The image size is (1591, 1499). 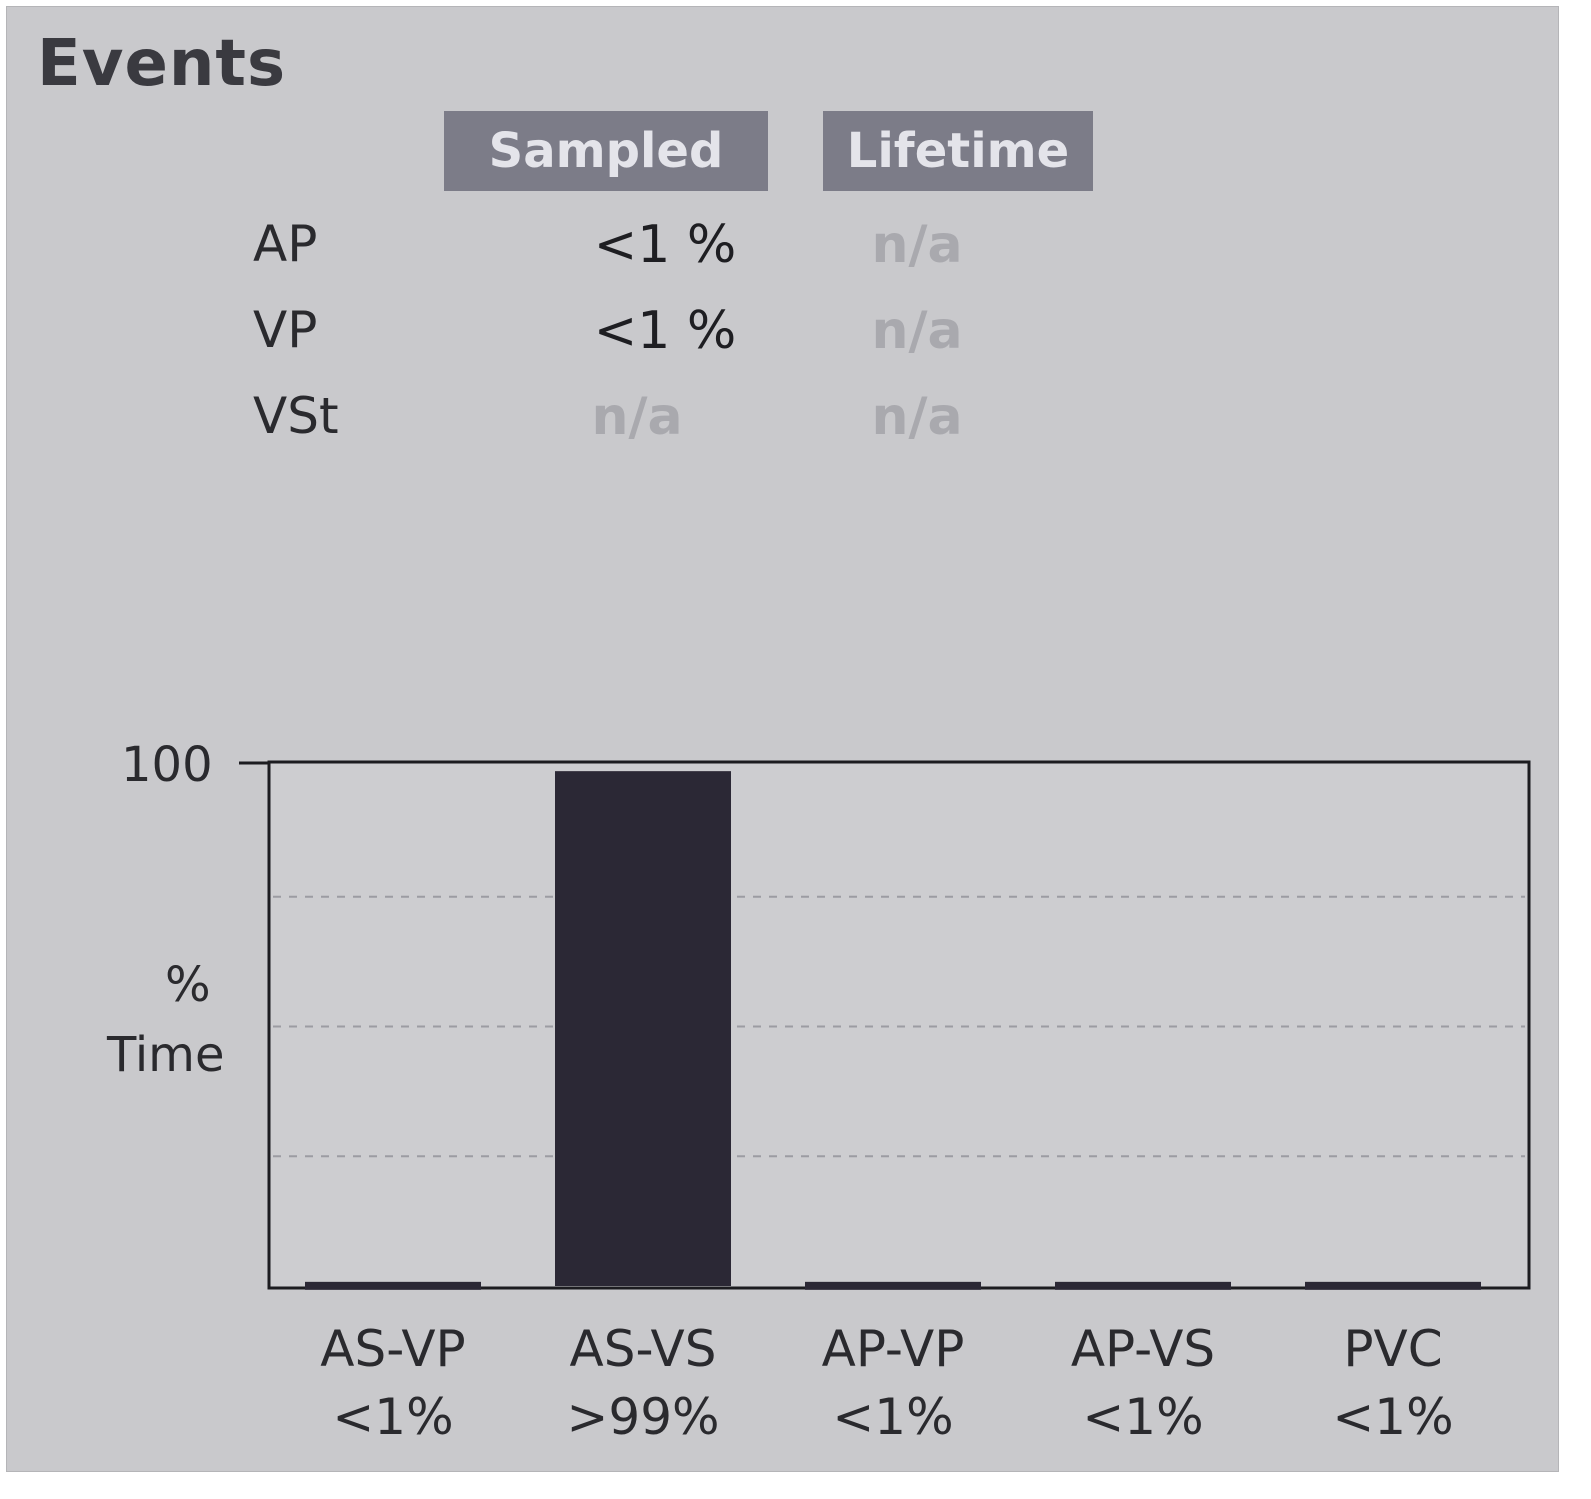 What do you see at coordinates (188, 985) in the screenshot?
I see `y-axis-label-percent: %` at bounding box center [188, 985].